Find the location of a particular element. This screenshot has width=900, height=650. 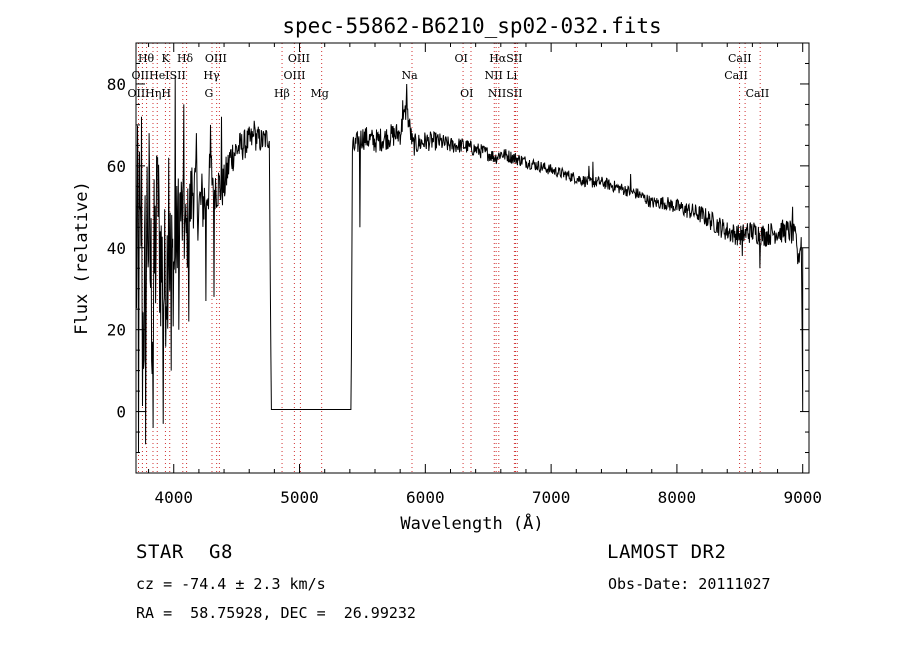

spectral-line-label: K is located at coordinates (165, 58).